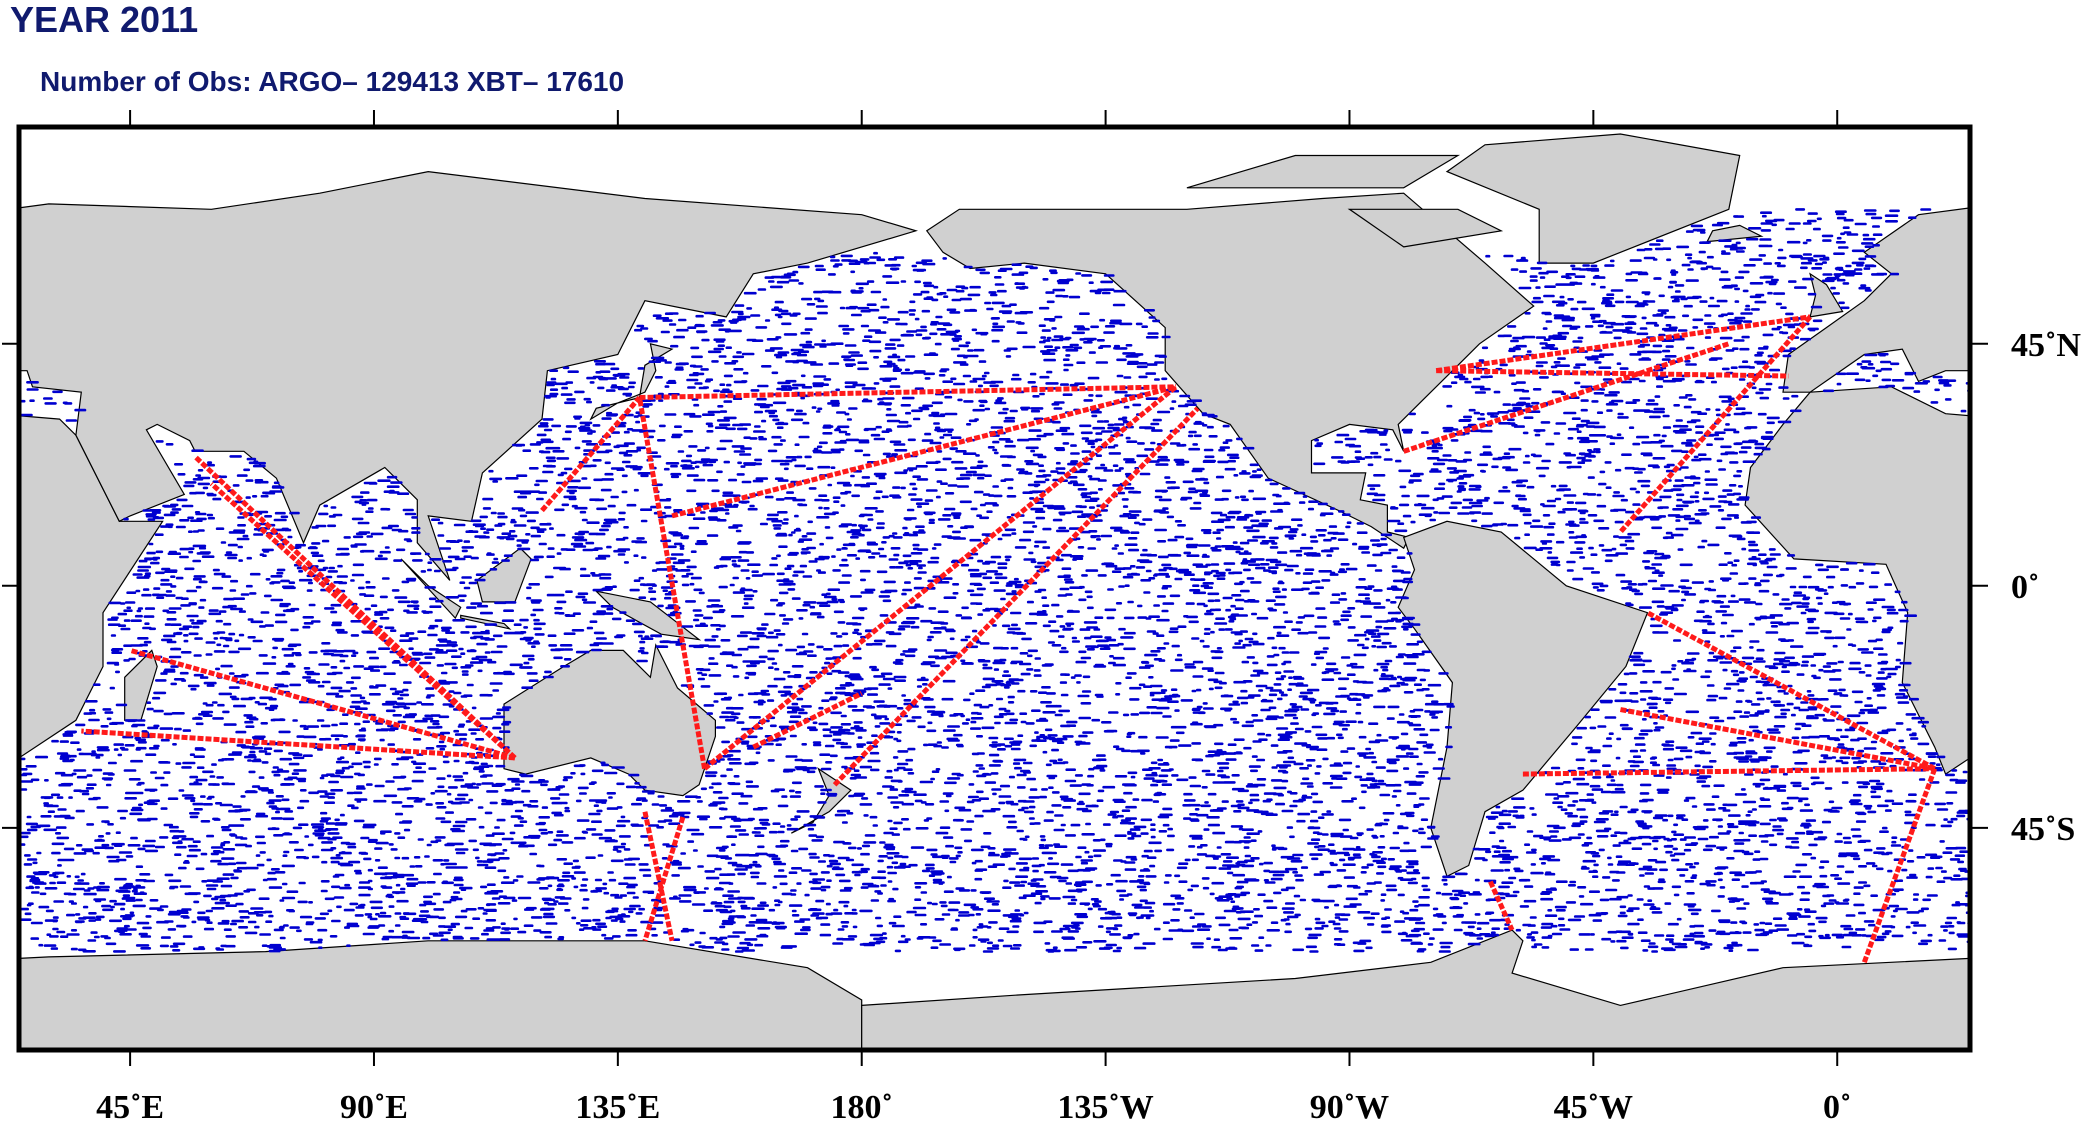 This screenshot has width=2097, height=1127. Describe the element at coordinates (332, 81) in the screenshot. I see `subtitle: Number of Obs: ARGO– 129413 XBT– 17610` at that location.